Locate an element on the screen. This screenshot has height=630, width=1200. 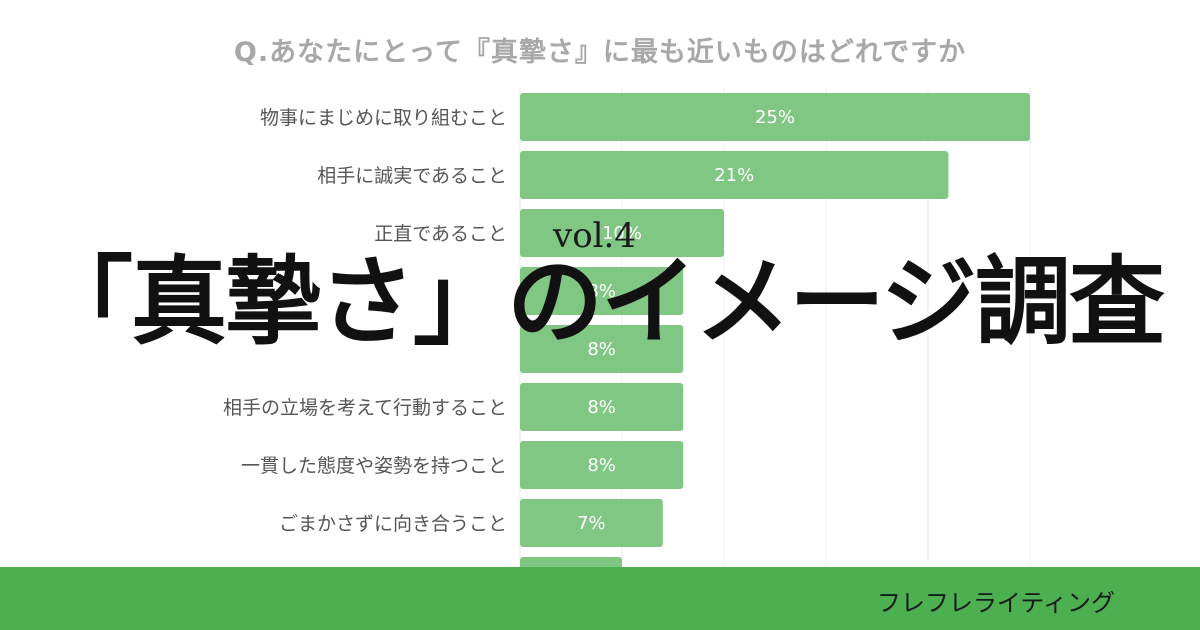
category-label-6: 一貫した態度や姿勢を持つこと is located at coordinates (374, 466).